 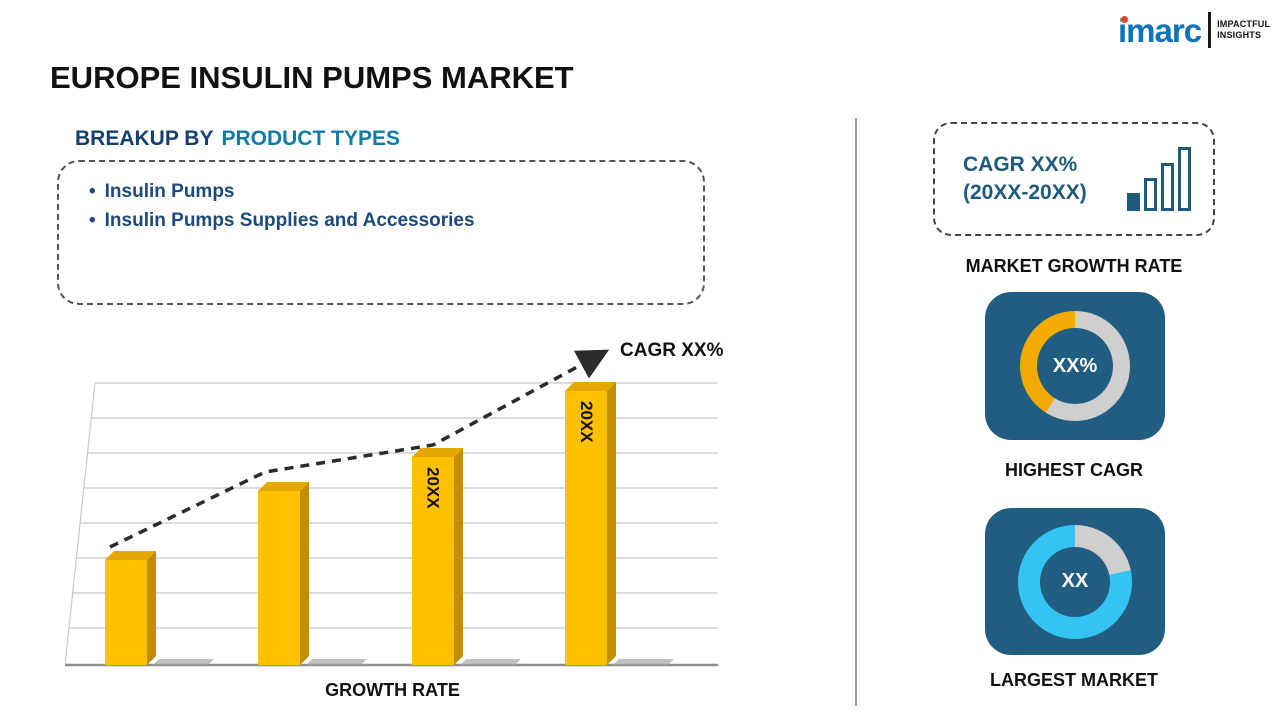 I want to click on brand-wordmark: imarc, so click(x=1160, y=30).